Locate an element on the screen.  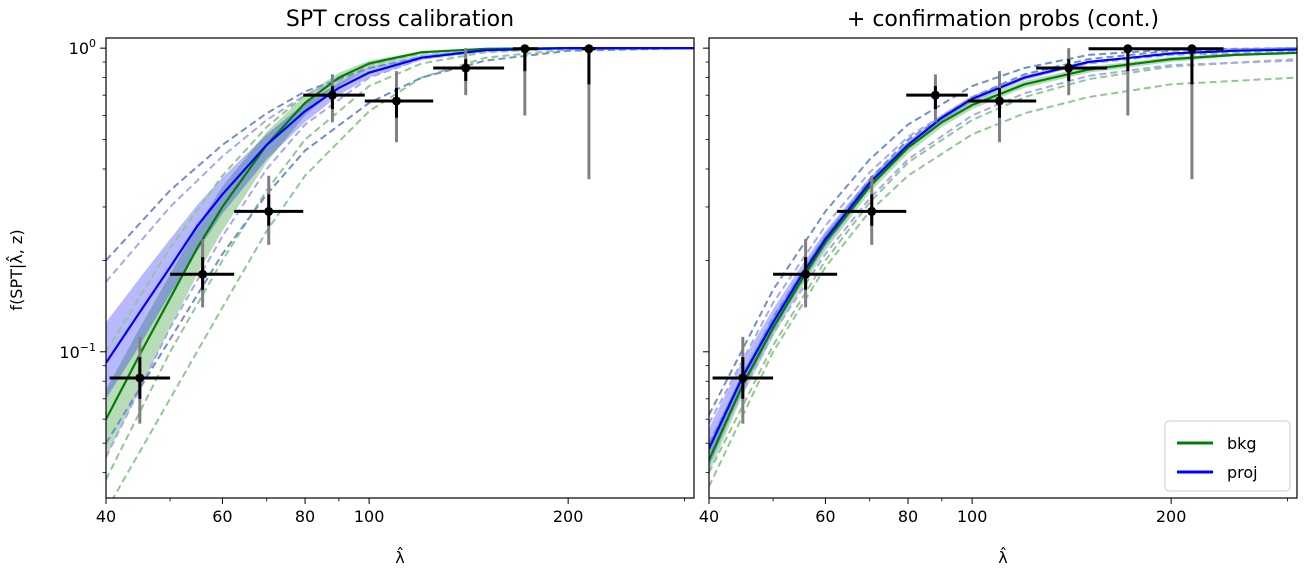
y-tick-label: 10⁻¹ is located at coordinates (77, 351).